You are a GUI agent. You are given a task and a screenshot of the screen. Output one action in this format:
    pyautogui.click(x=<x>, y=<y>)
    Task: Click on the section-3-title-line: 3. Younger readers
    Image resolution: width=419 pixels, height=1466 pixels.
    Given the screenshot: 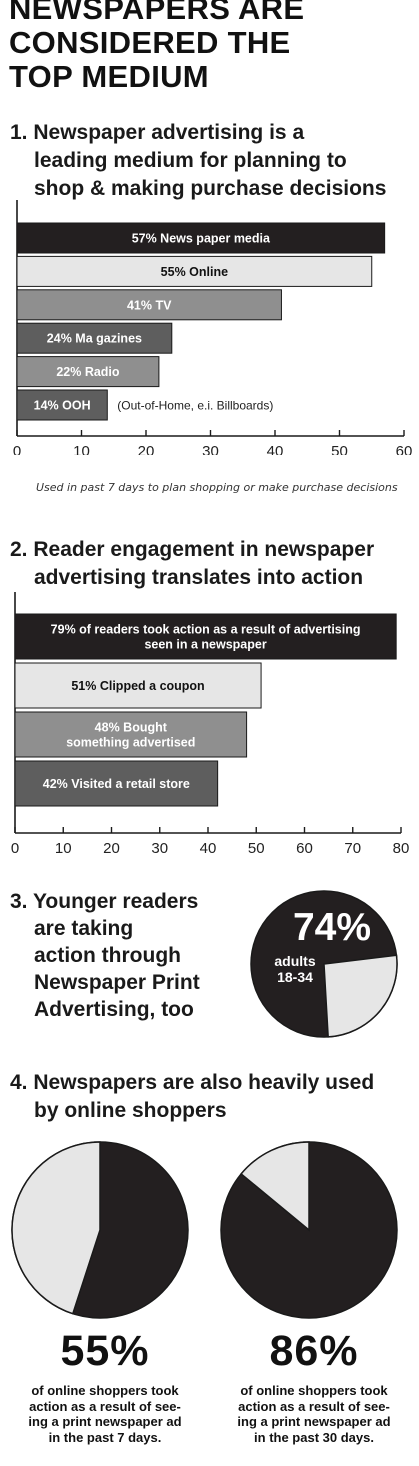 What is the action you would take?
    pyautogui.click(x=104, y=901)
    